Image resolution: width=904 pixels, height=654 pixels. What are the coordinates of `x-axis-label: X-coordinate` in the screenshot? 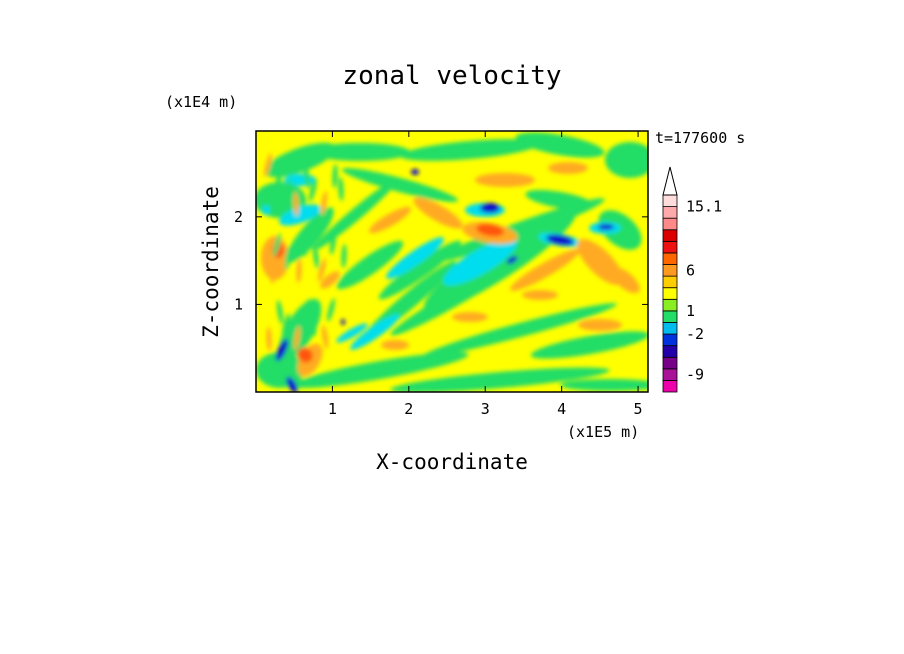 It's located at (452, 462).